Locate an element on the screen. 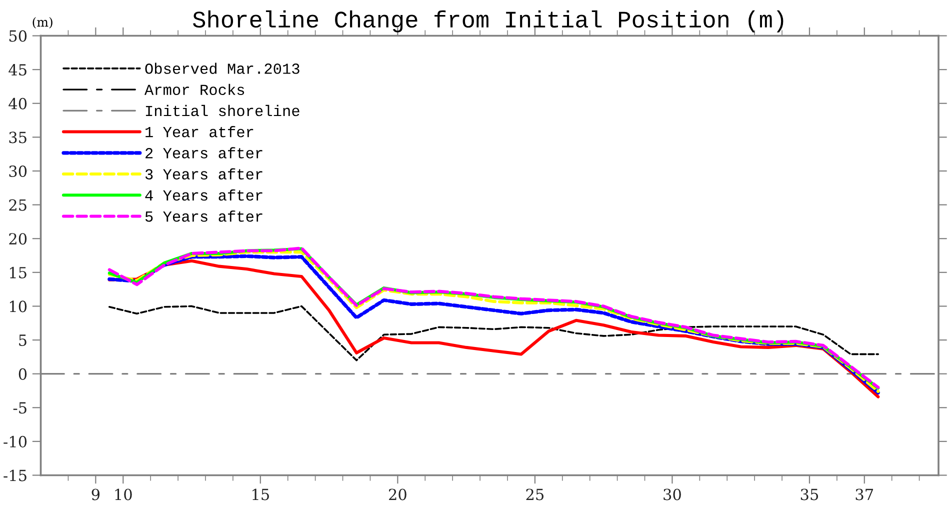  y-tick-label: 15 is located at coordinates (18, 272).